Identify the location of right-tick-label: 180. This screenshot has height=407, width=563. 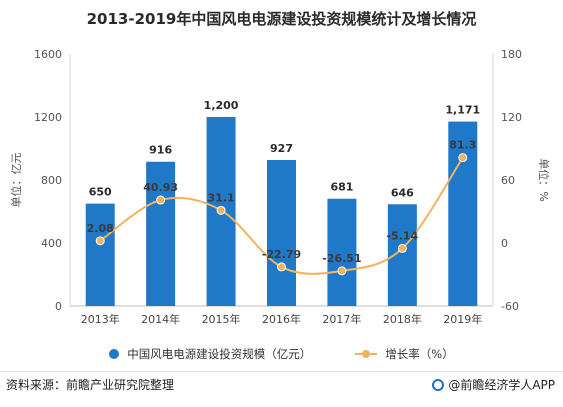
(511, 54).